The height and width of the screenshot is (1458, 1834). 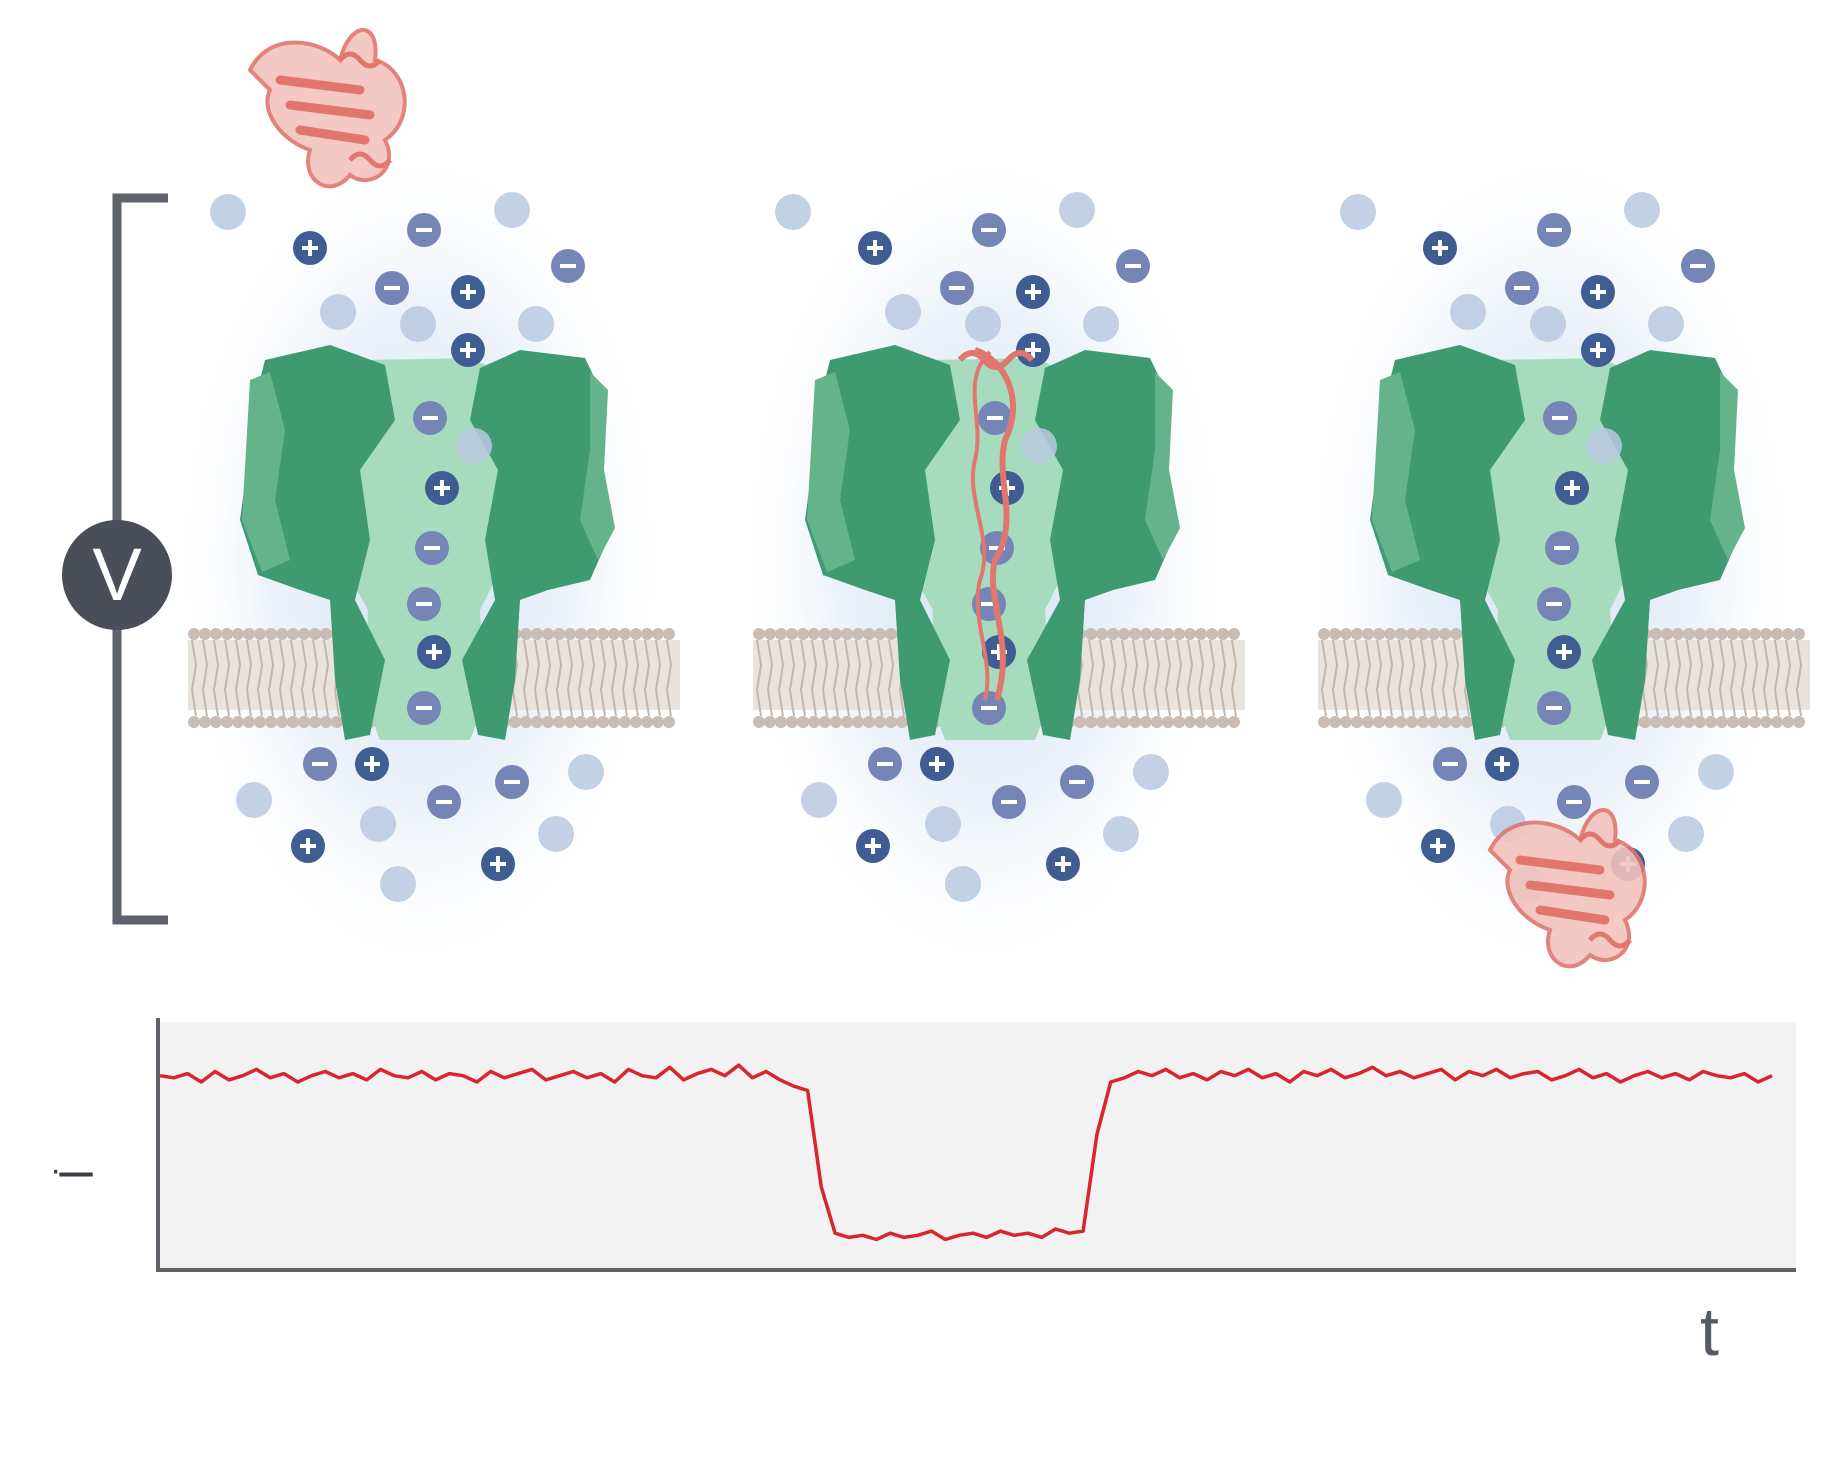 What do you see at coordinates (1709, 1332) in the screenshot?
I see `time-axis-label: t` at bounding box center [1709, 1332].